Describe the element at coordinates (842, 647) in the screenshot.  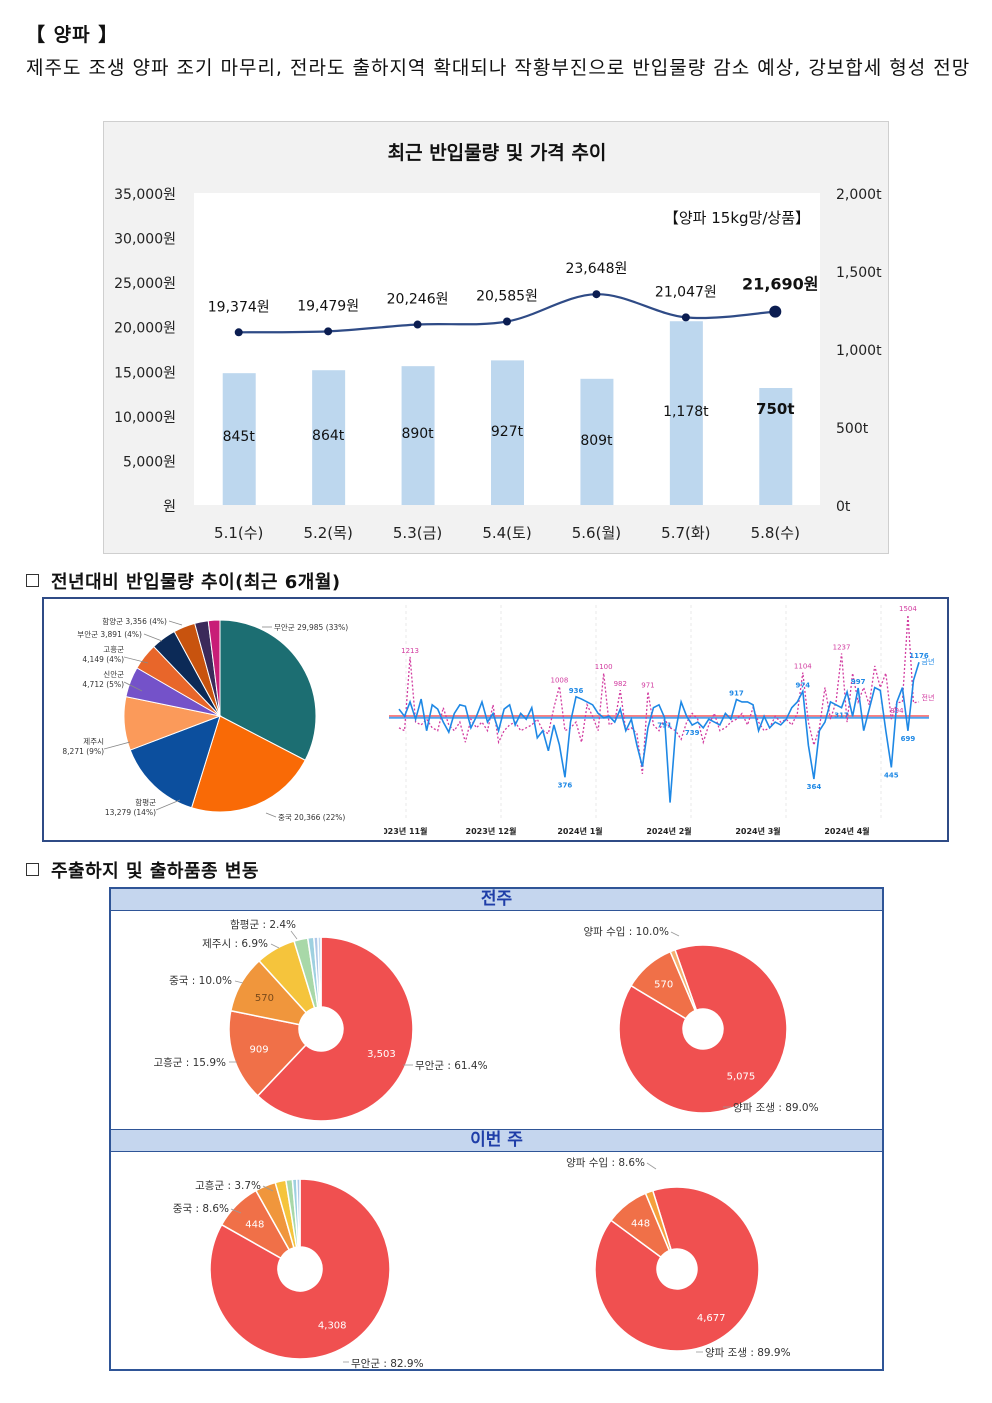
I see `point-label: 1237` at that location.